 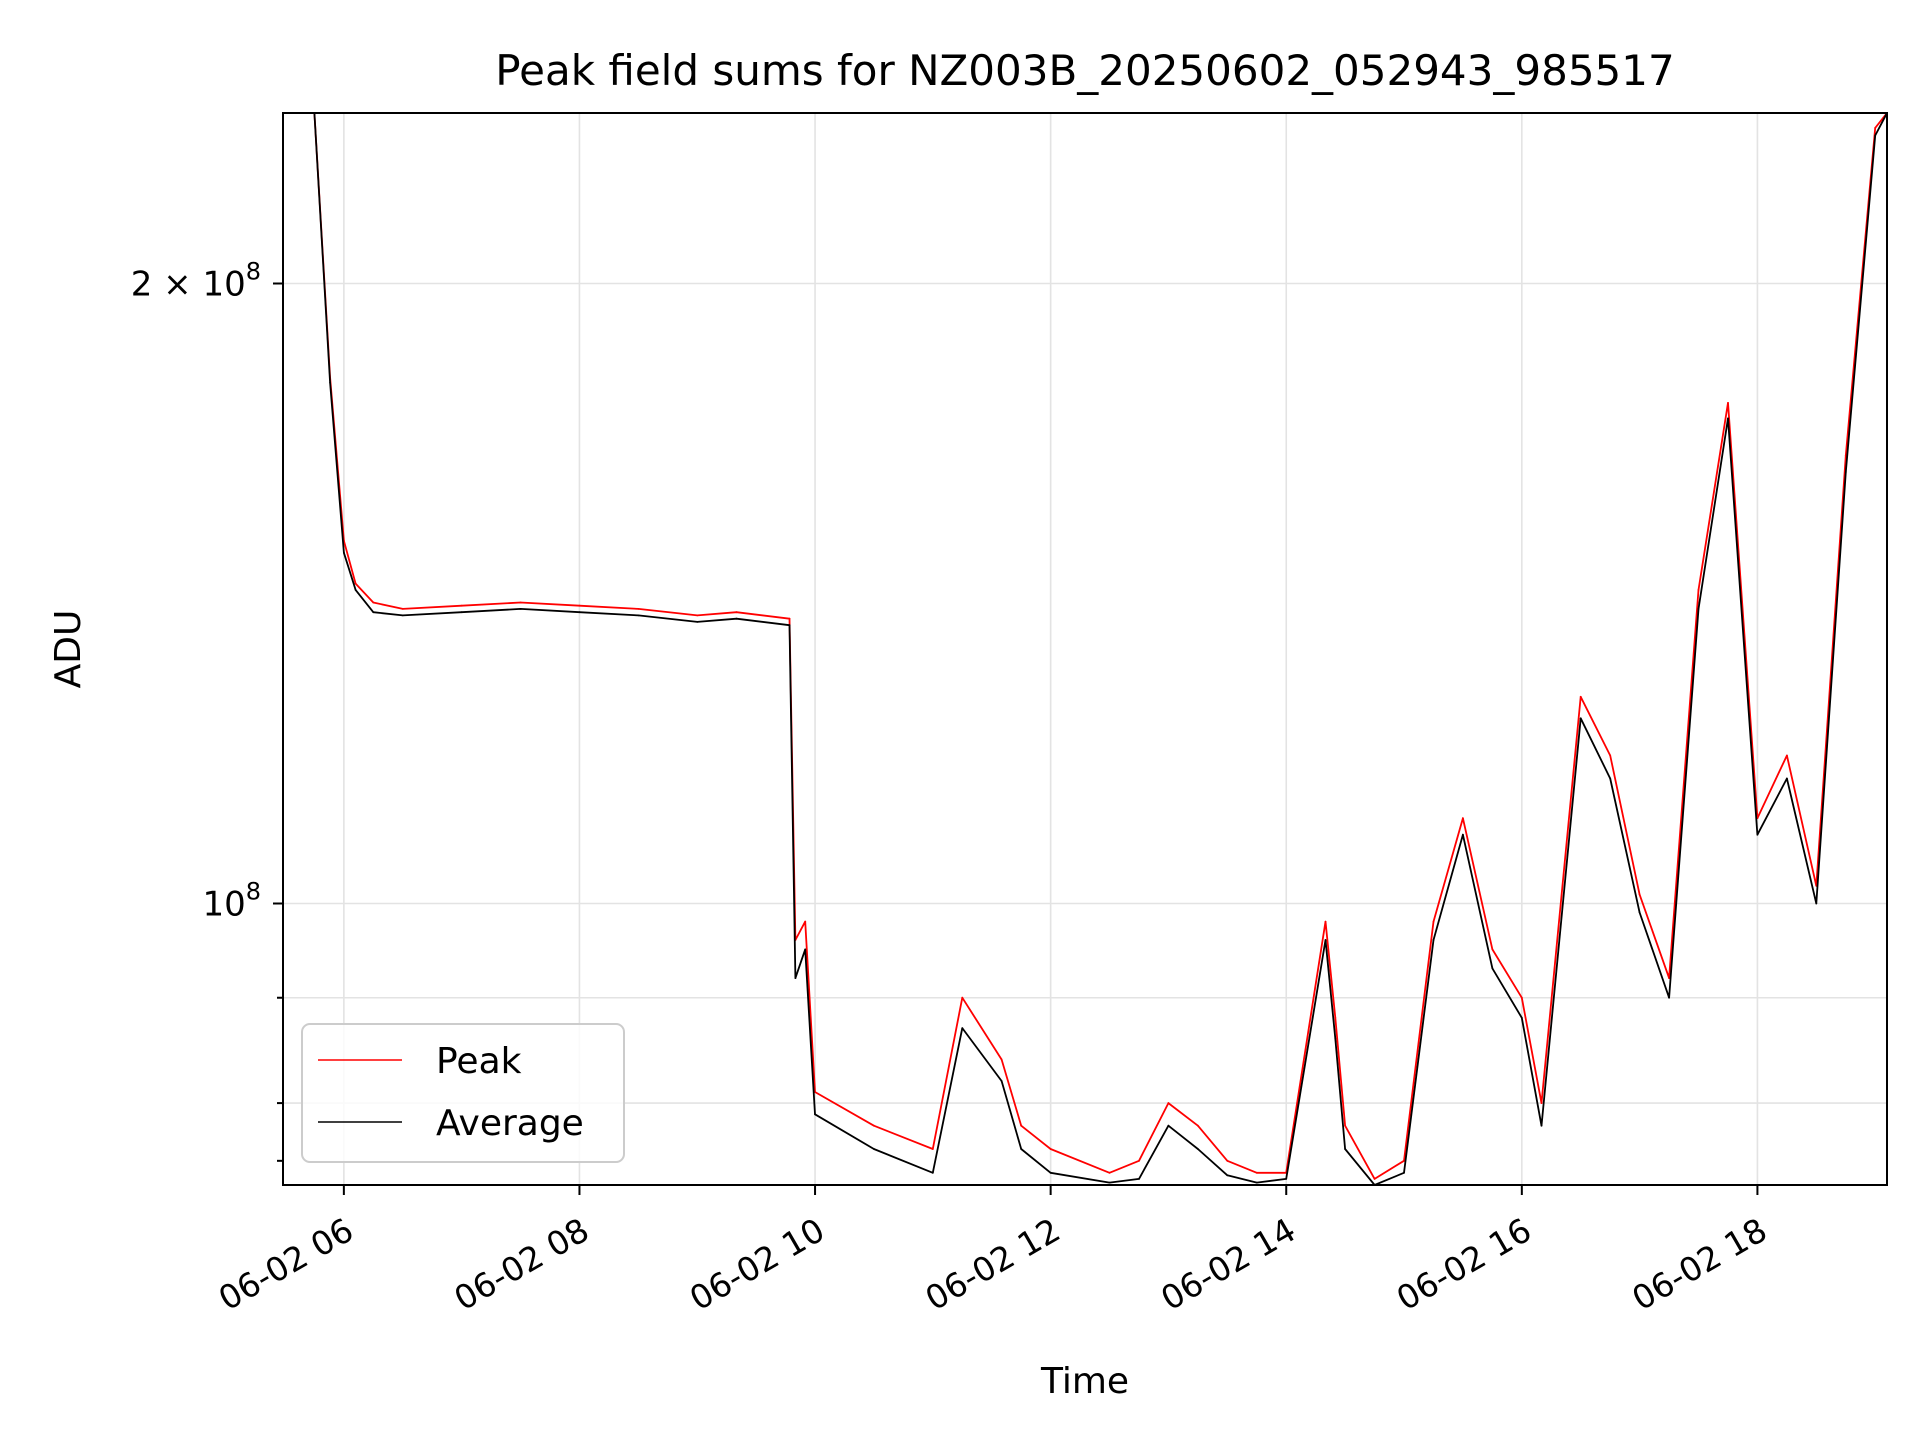 I want to click on legend: Peak Average, so click(x=463, y=1093).